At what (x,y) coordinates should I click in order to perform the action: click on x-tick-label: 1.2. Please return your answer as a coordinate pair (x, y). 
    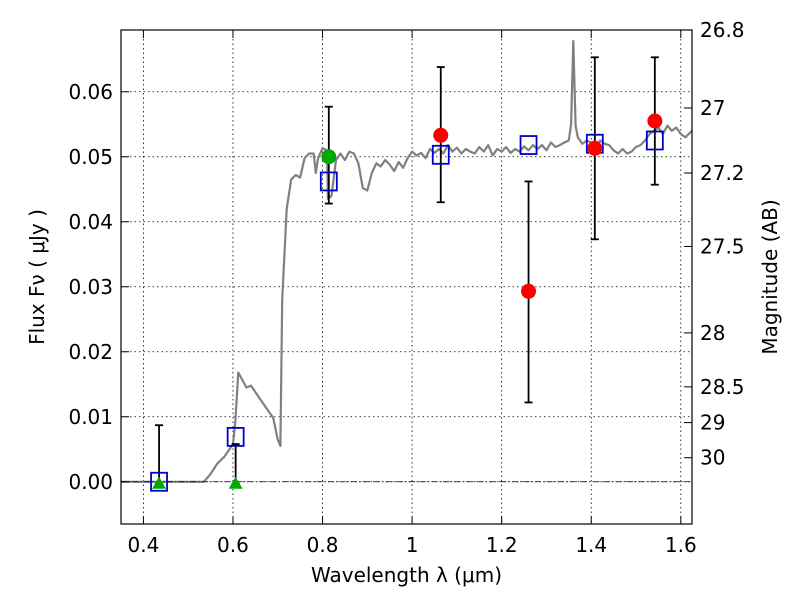
    Looking at the image, I should click on (502, 545).